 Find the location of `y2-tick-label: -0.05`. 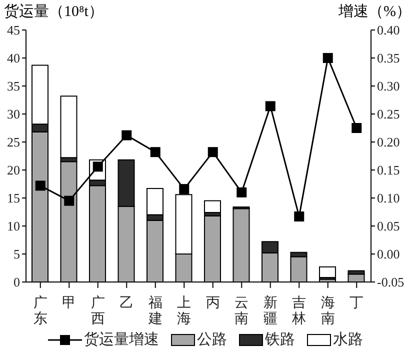

y2-tick-label: -0.05 is located at coordinates (390, 282).